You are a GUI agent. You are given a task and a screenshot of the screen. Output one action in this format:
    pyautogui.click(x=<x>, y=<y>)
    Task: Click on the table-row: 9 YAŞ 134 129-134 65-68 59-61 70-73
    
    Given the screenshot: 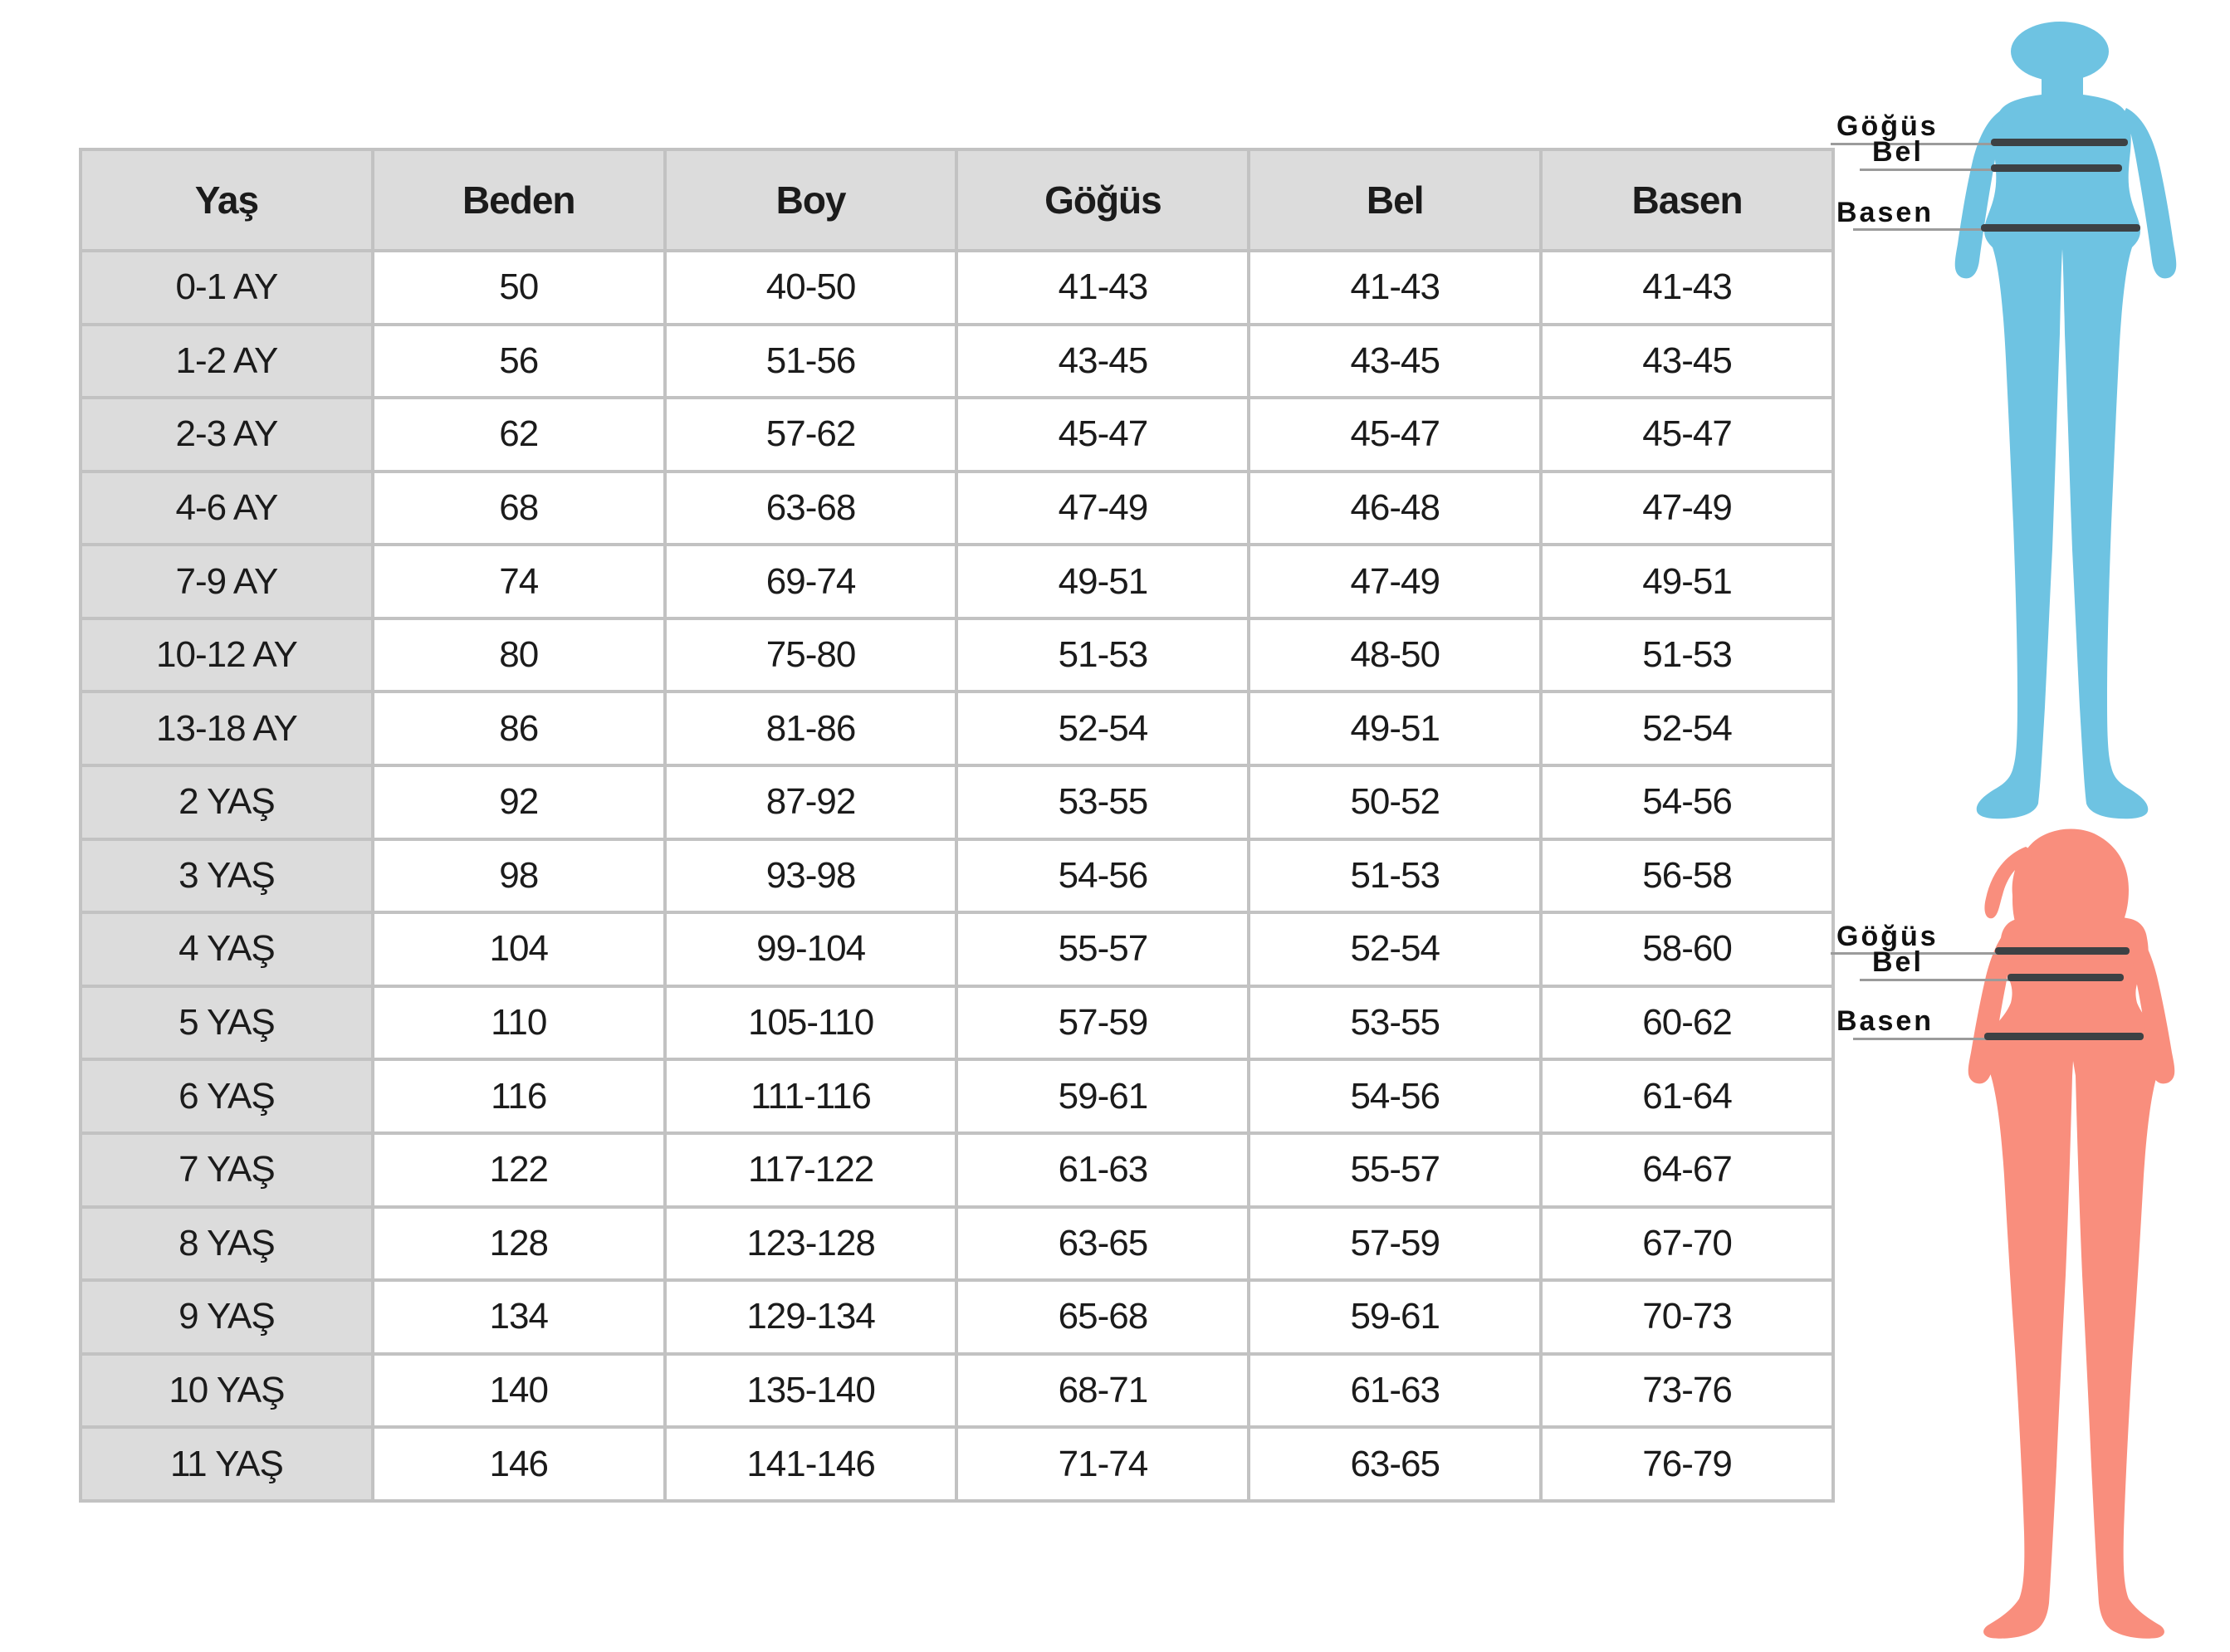 What is the action you would take?
    pyautogui.click(x=957, y=1317)
    